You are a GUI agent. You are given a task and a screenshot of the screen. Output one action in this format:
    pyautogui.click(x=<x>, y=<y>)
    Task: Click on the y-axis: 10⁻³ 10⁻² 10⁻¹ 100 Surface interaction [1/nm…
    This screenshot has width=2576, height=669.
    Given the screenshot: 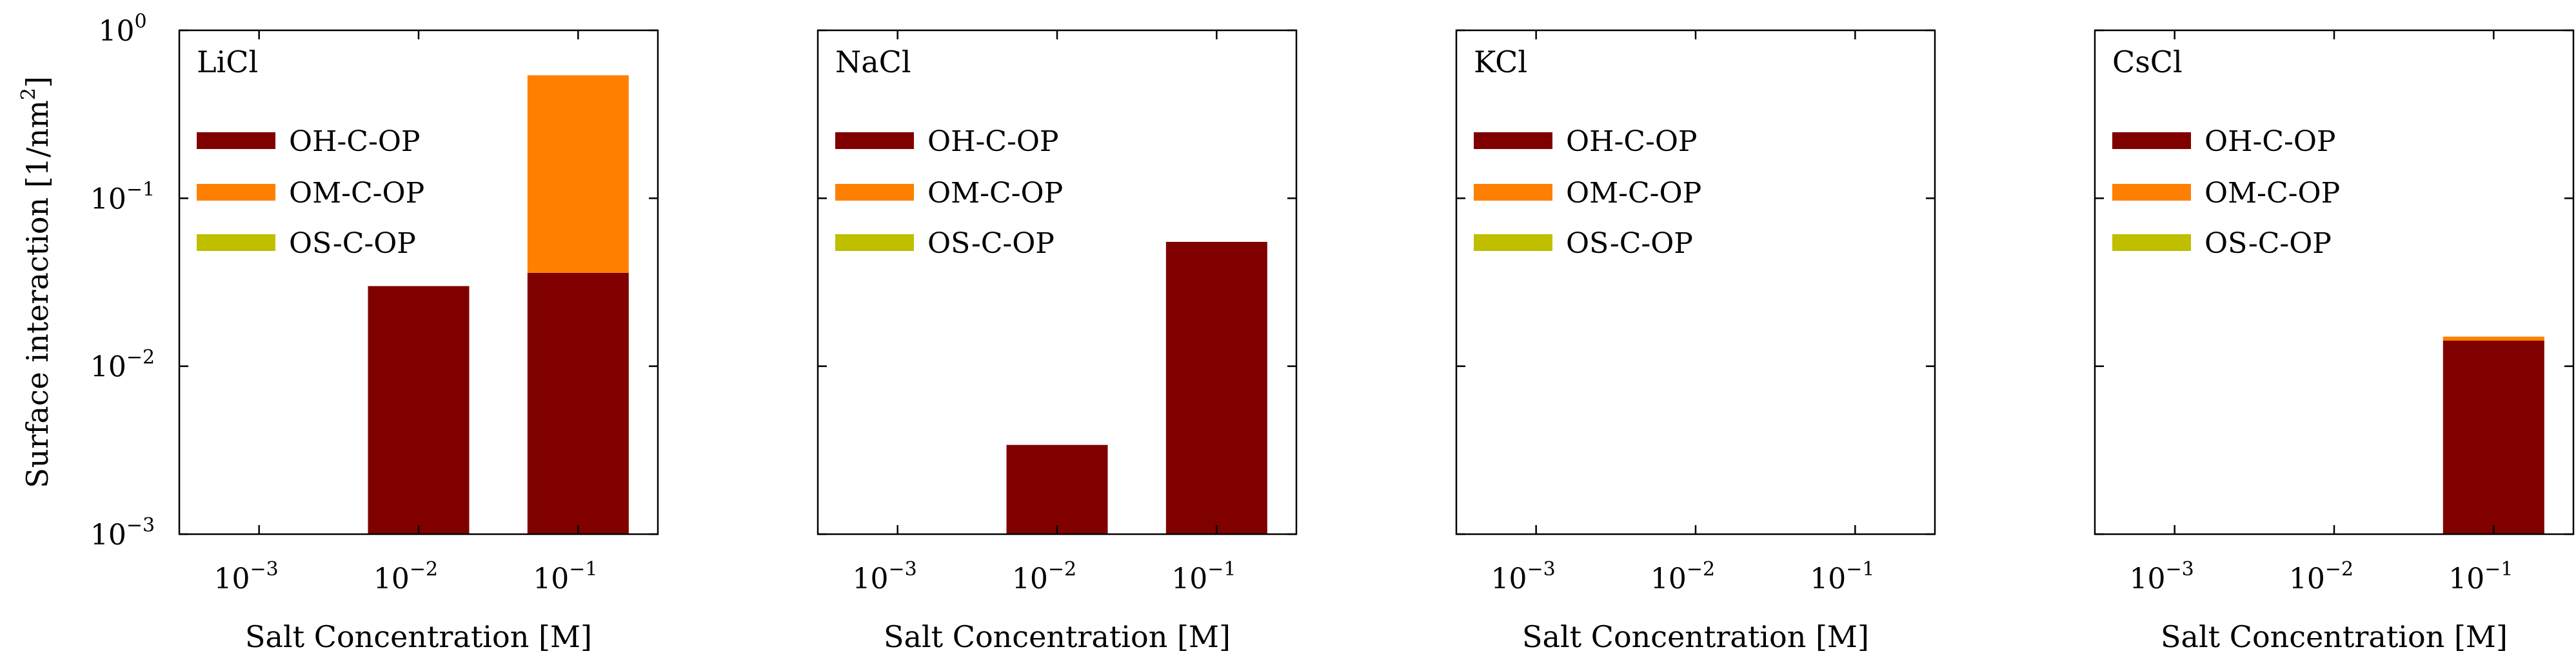 What is the action you would take?
    pyautogui.click(x=86, y=281)
    